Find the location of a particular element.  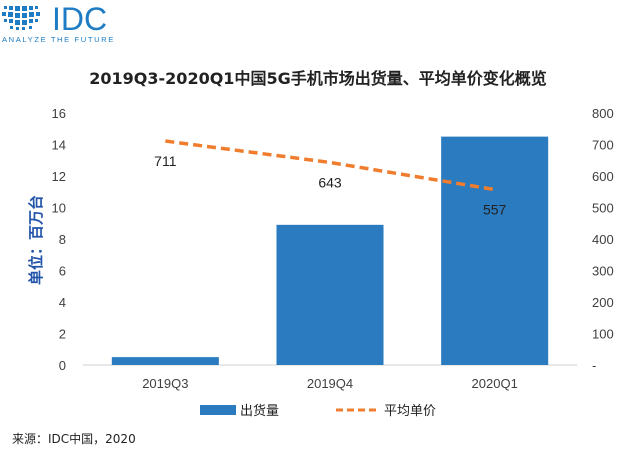

y2-tick-label: 200 is located at coordinates (603, 302).